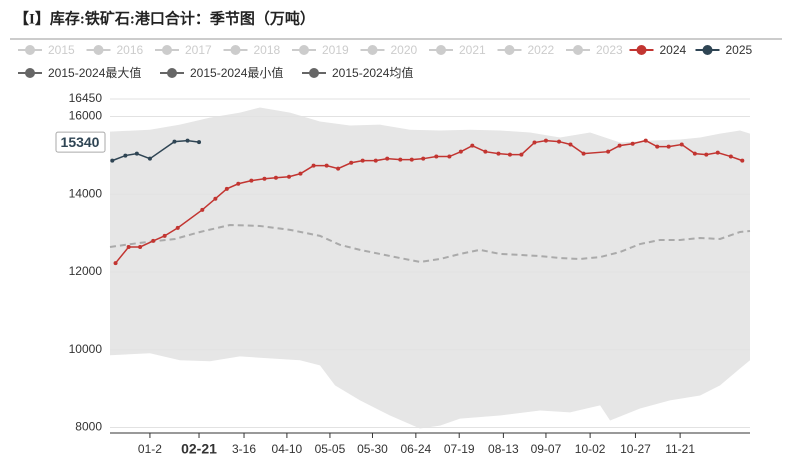 The image size is (792, 465). I want to click on current-value-box, so click(80, 142).